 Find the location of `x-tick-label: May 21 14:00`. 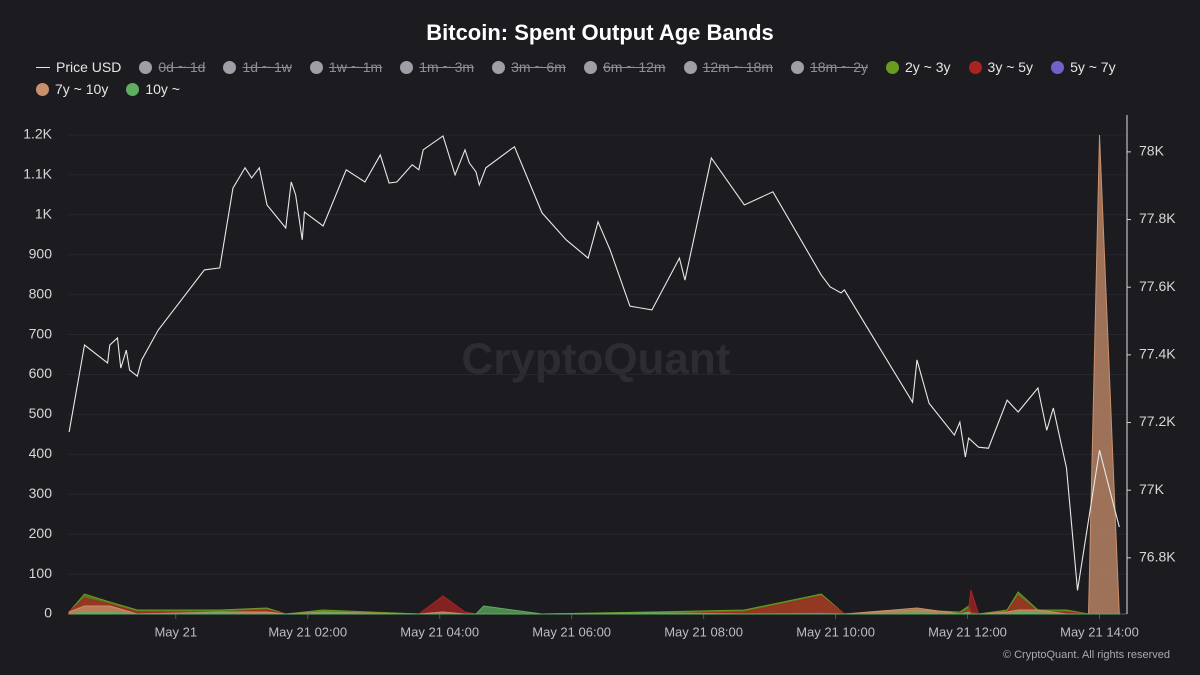

x-tick-label: May 21 14:00 is located at coordinates (1099, 631).